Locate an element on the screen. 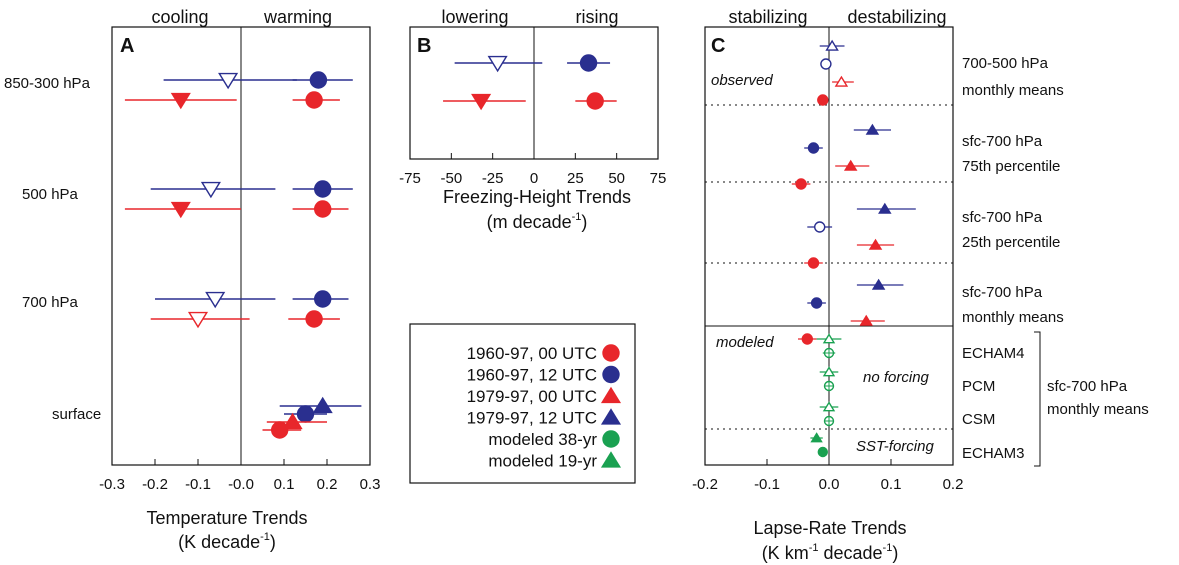 This screenshot has width=1179, height=565. panel-a-plot-area is located at coordinates (243, 255).